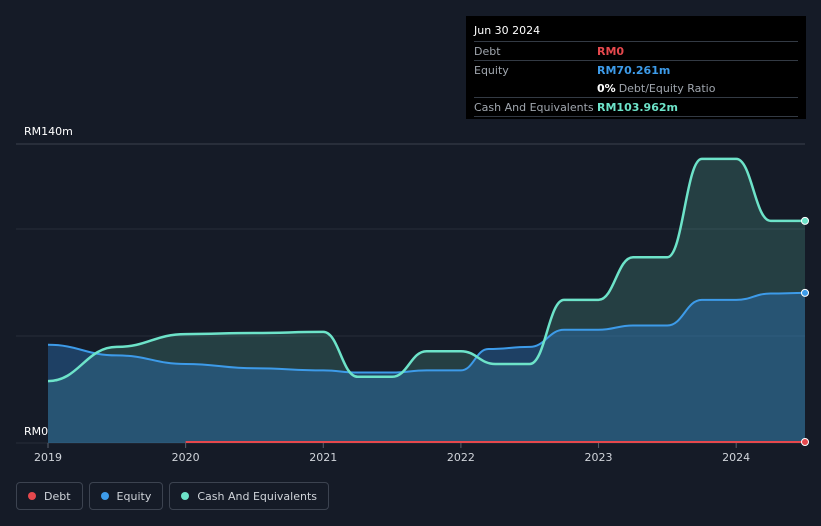 This screenshot has width=821, height=526. I want to click on tooltip-ratio-label: Debt/Equity Ratio, so click(667, 88).